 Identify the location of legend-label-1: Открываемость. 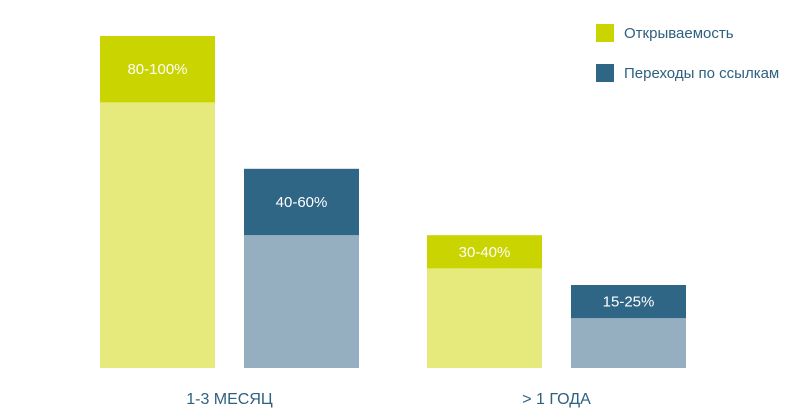
(679, 33).